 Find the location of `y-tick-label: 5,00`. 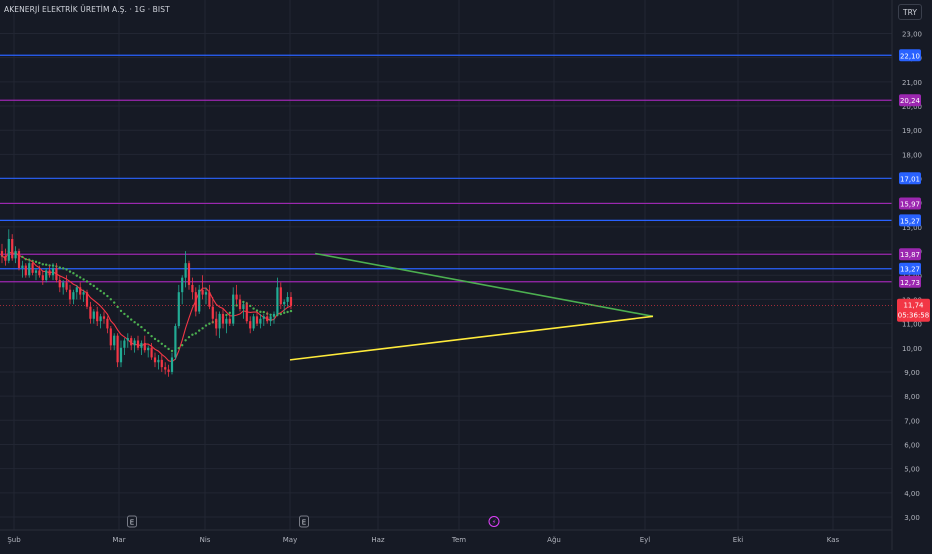

y-tick-label: 5,00 is located at coordinates (912, 470).